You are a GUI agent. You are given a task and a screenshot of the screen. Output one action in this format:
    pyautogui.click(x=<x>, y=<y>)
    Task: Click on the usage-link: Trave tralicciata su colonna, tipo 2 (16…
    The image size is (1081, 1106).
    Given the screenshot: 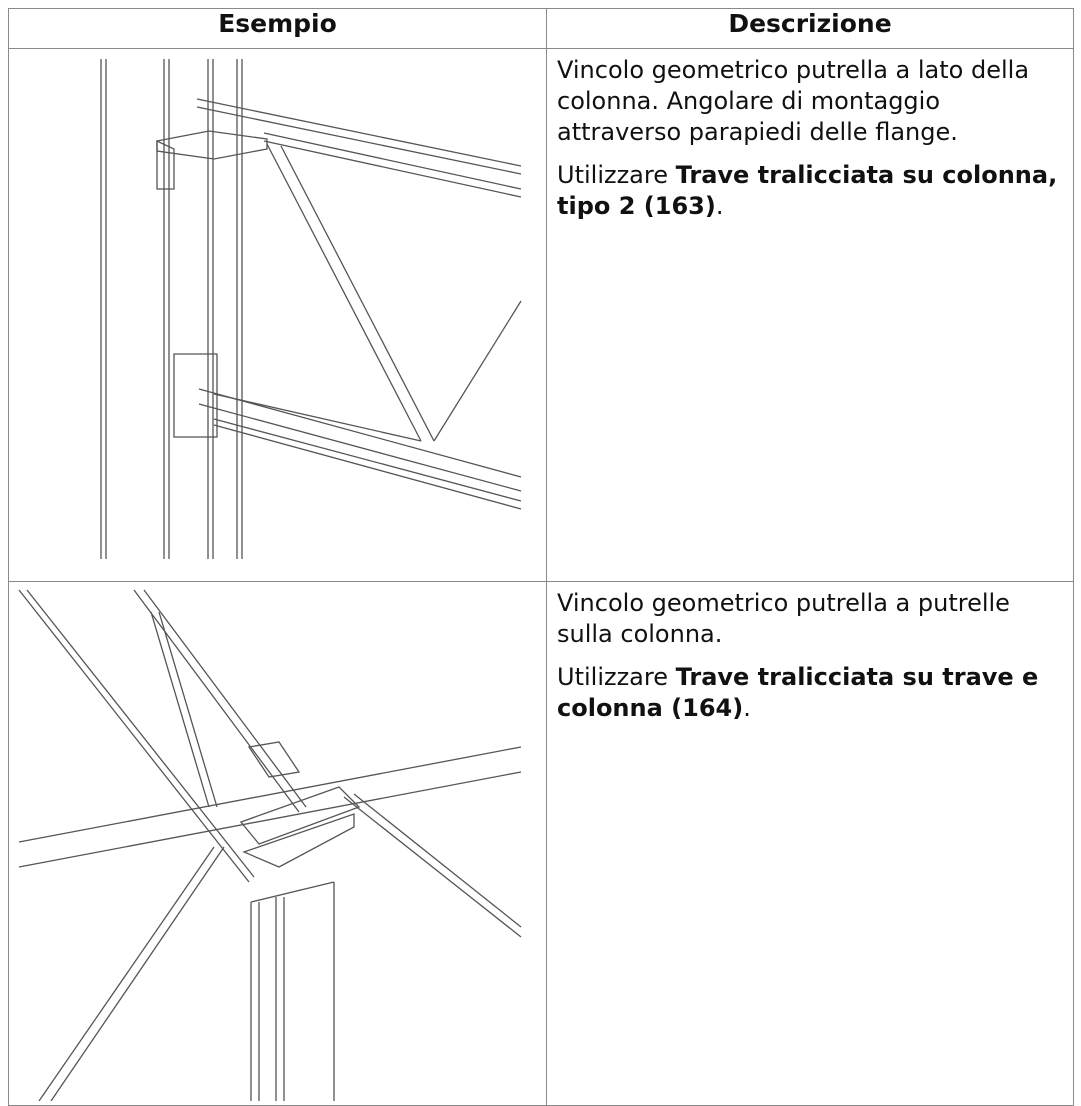 What is the action you would take?
    pyautogui.click(x=807, y=190)
    